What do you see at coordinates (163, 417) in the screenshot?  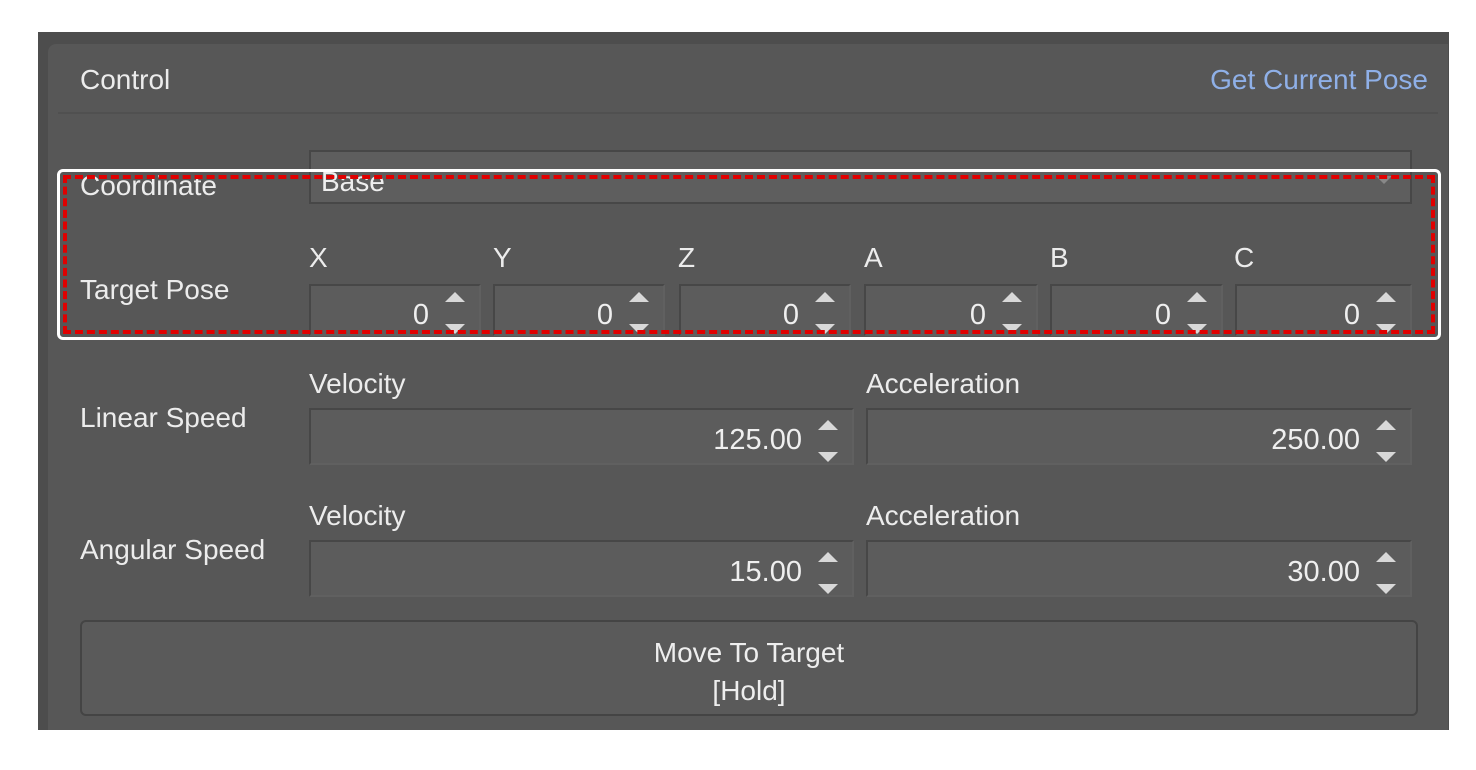 I see `linear-speed-label: Linear Speed` at bounding box center [163, 417].